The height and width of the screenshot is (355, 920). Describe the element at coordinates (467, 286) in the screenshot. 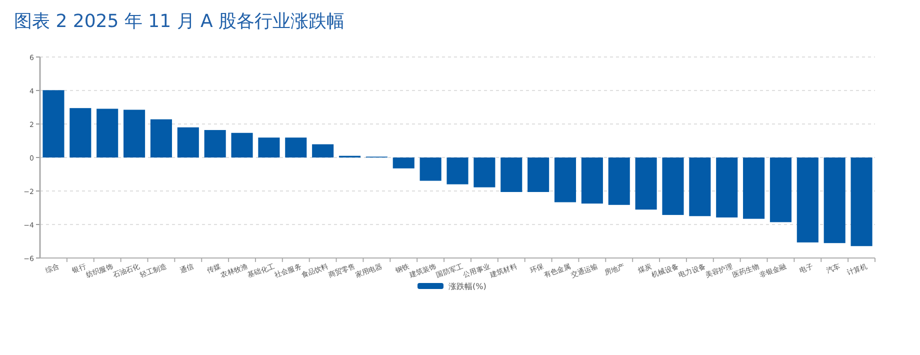

I see `legend-label: 涨跌幅(%)` at that location.